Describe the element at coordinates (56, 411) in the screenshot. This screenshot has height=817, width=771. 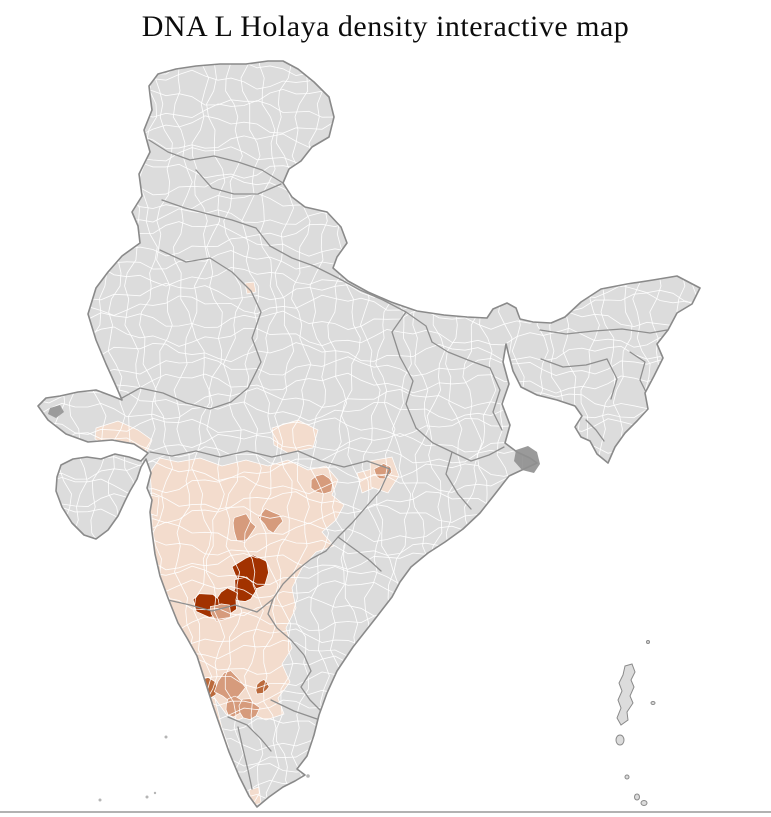
I see `kutch-creek-island` at that location.